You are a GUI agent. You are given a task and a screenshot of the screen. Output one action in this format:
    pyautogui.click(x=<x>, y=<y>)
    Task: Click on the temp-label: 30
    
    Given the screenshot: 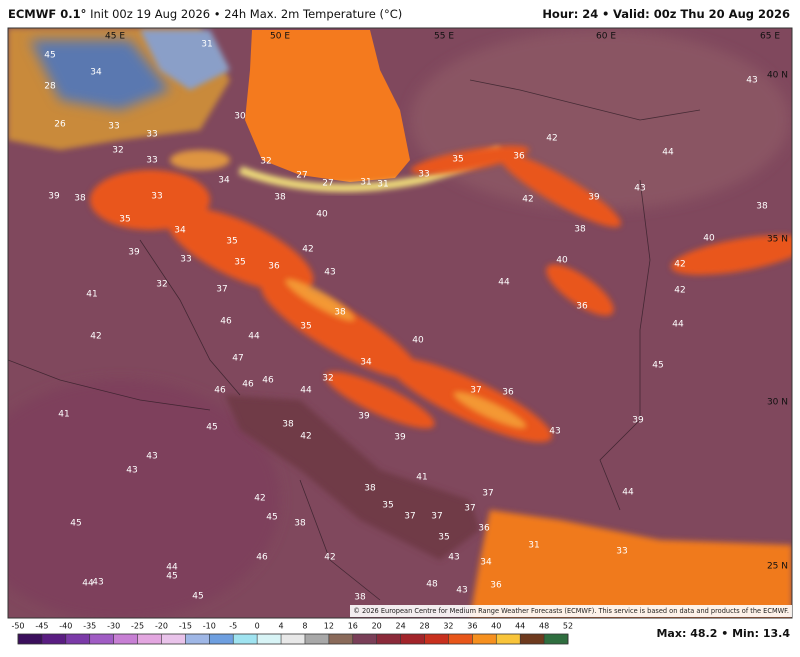 What is the action you would take?
    pyautogui.click(x=240, y=117)
    